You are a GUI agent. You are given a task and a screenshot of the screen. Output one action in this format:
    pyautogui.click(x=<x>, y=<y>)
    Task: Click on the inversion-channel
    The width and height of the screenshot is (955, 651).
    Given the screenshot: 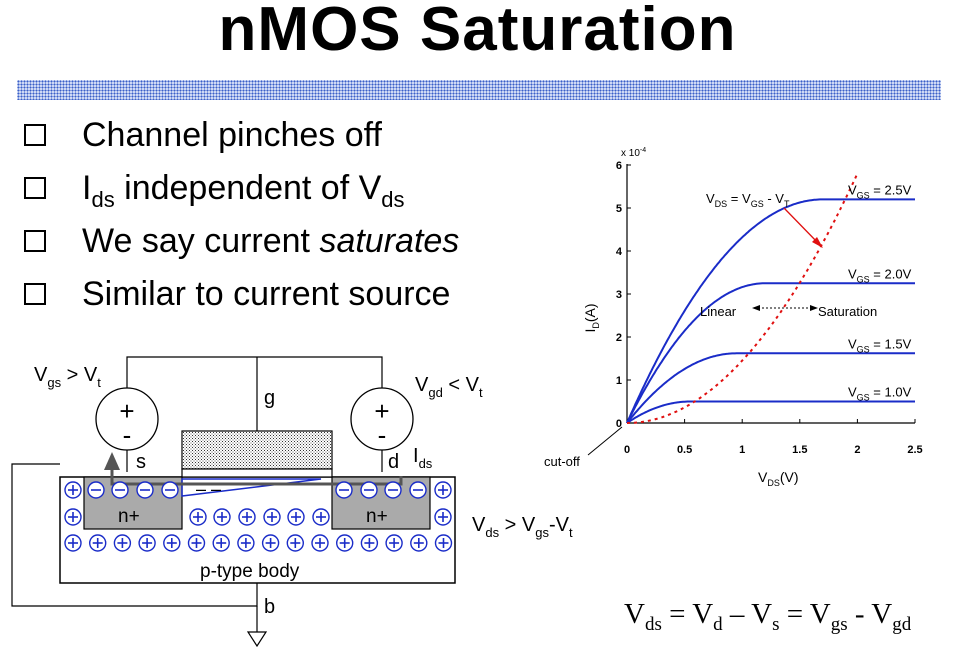 What is the action you would take?
    pyautogui.click(x=251, y=487)
    